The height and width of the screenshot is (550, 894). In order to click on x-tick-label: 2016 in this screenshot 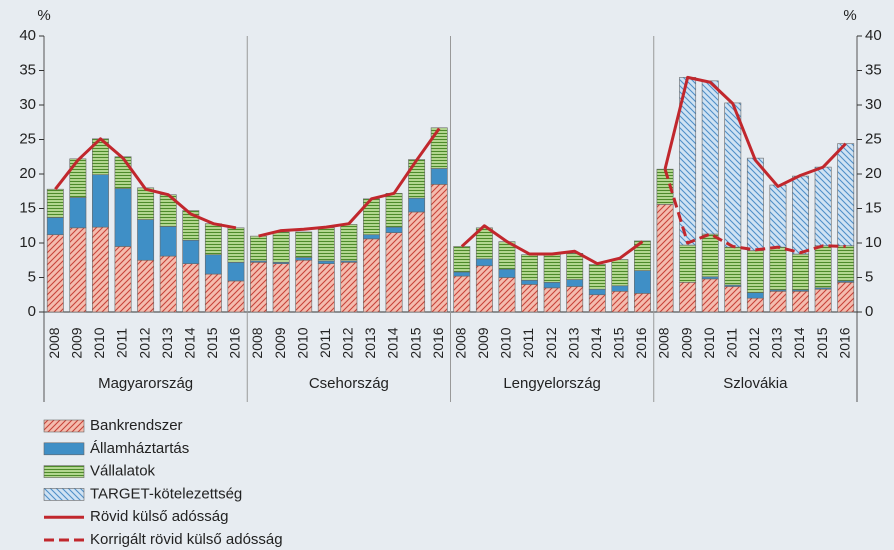, I will do `click(844, 342)`.